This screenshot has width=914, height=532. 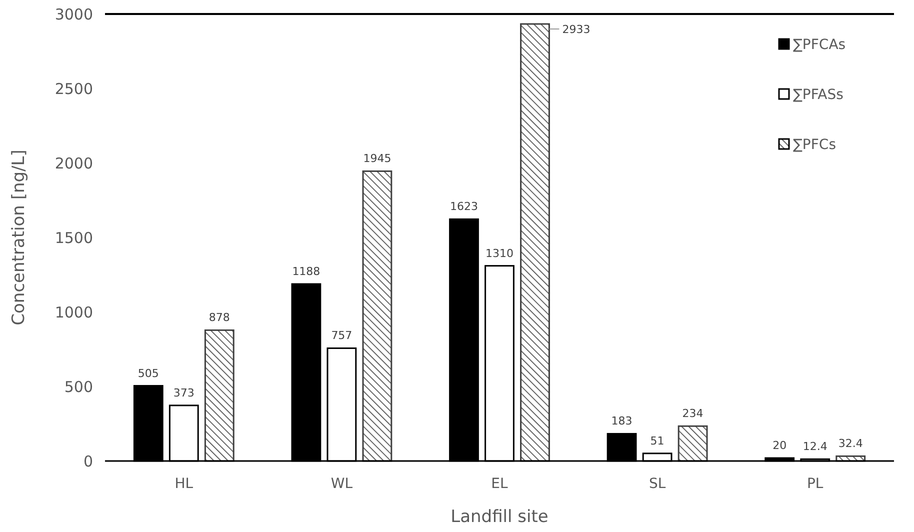 I want to click on x-tick-label: HL, so click(x=184, y=484).